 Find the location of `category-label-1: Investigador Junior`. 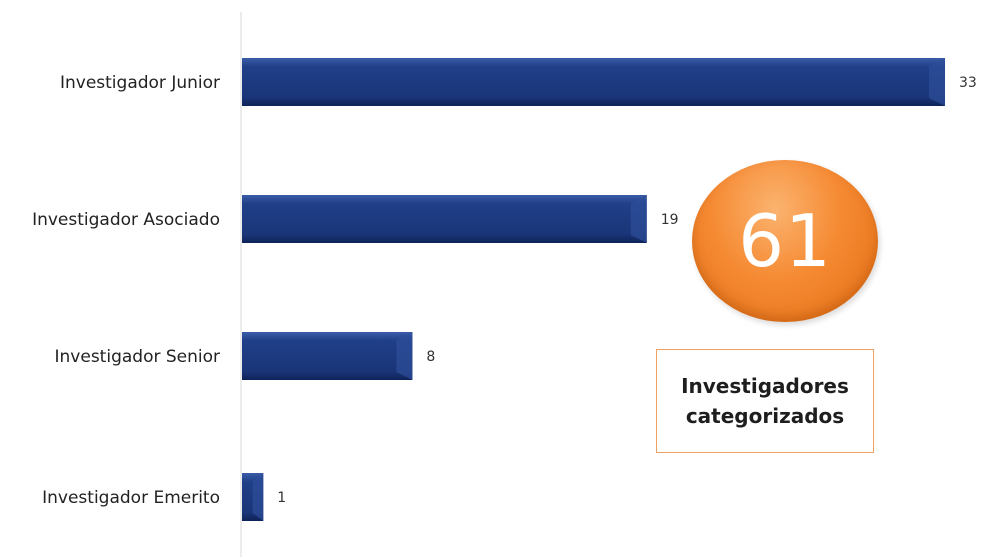

category-label-1: Investigador Junior is located at coordinates (140, 83).